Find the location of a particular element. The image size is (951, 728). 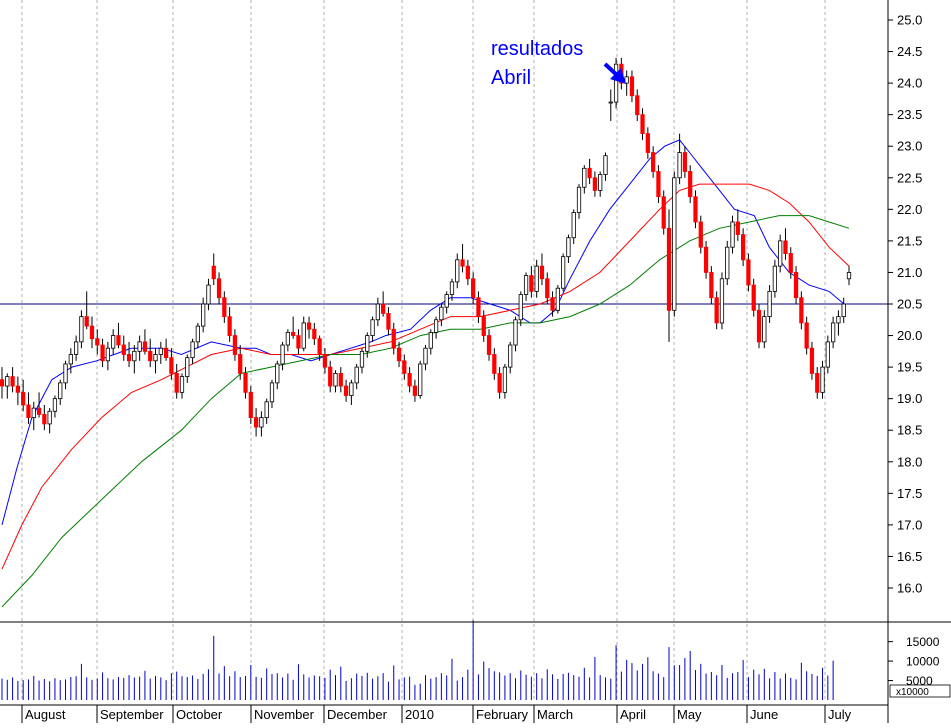

price-tick-label: 19.5 is located at coordinates (909, 367).